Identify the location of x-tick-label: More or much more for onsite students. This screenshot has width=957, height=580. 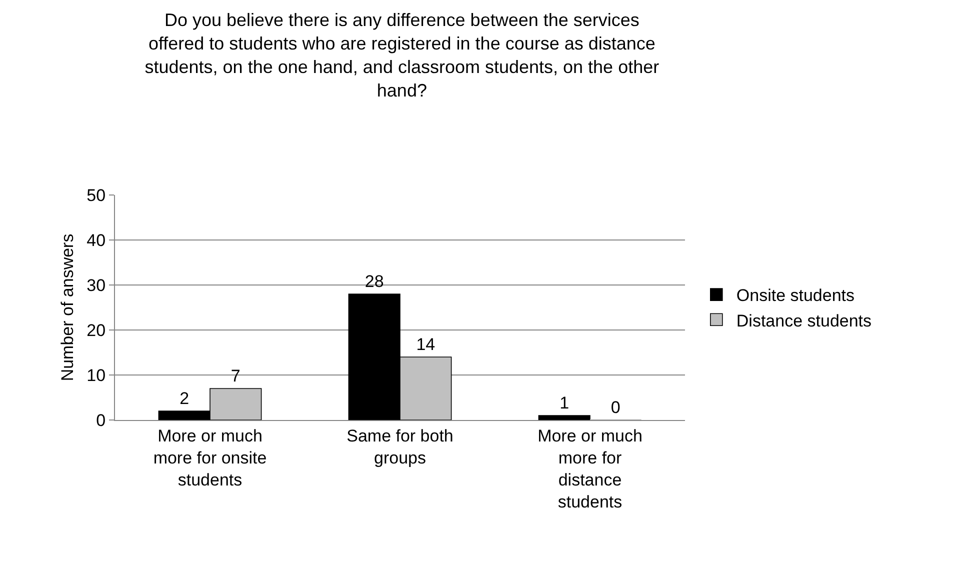
(210, 458).